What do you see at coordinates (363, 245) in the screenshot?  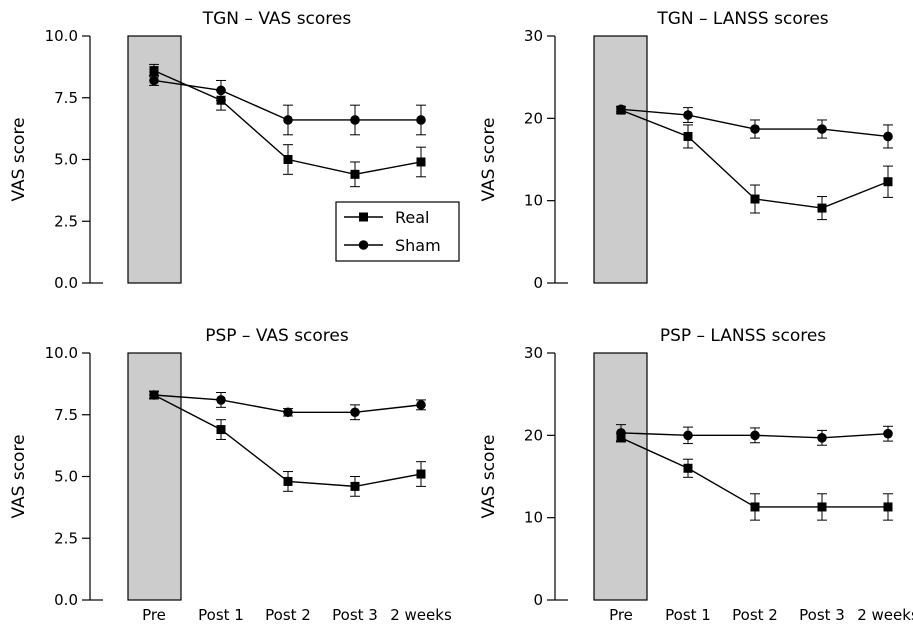 I see `legend-circle-marker` at bounding box center [363, 245].